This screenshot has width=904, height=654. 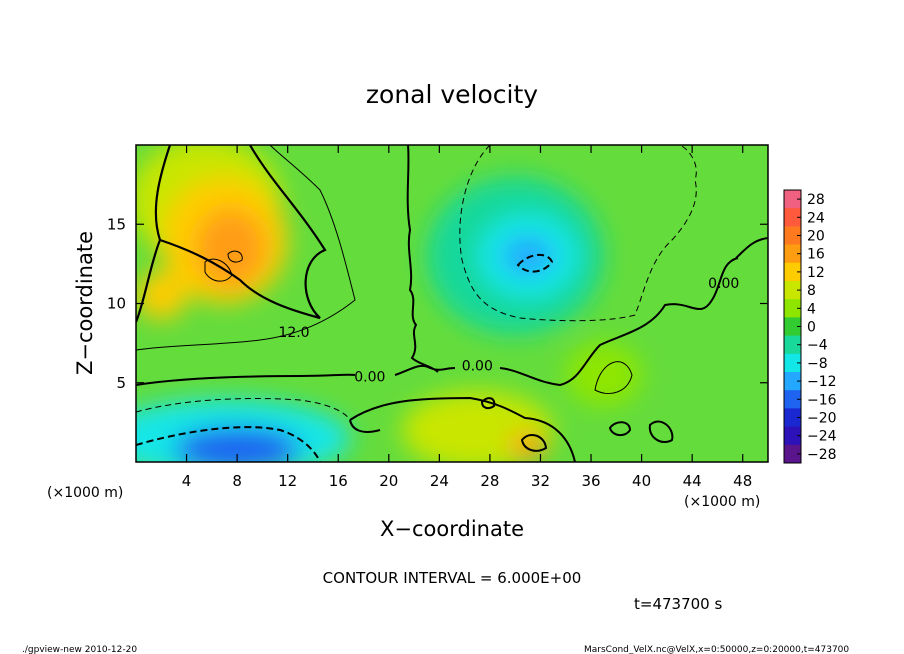 What do you see at coordinates (816, 218) in the screenshot?
I see `colorbar-label: 24` at bounding box center [816, 218].